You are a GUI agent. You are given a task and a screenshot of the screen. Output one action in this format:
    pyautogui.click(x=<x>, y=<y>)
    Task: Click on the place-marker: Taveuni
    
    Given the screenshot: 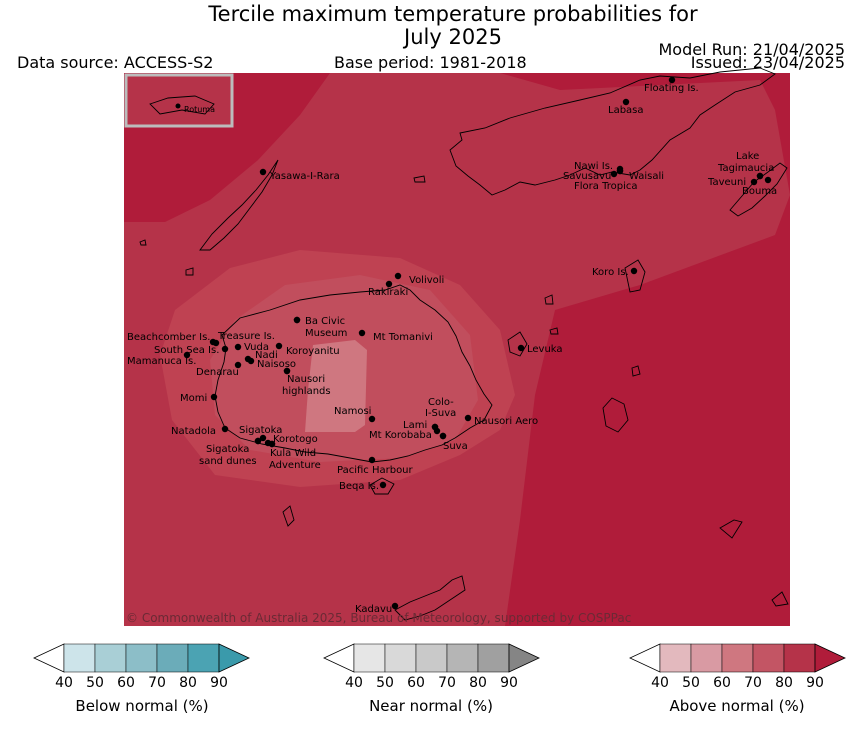 What is the action you would take?
    pyautogui.click(x=732, y=182)
    